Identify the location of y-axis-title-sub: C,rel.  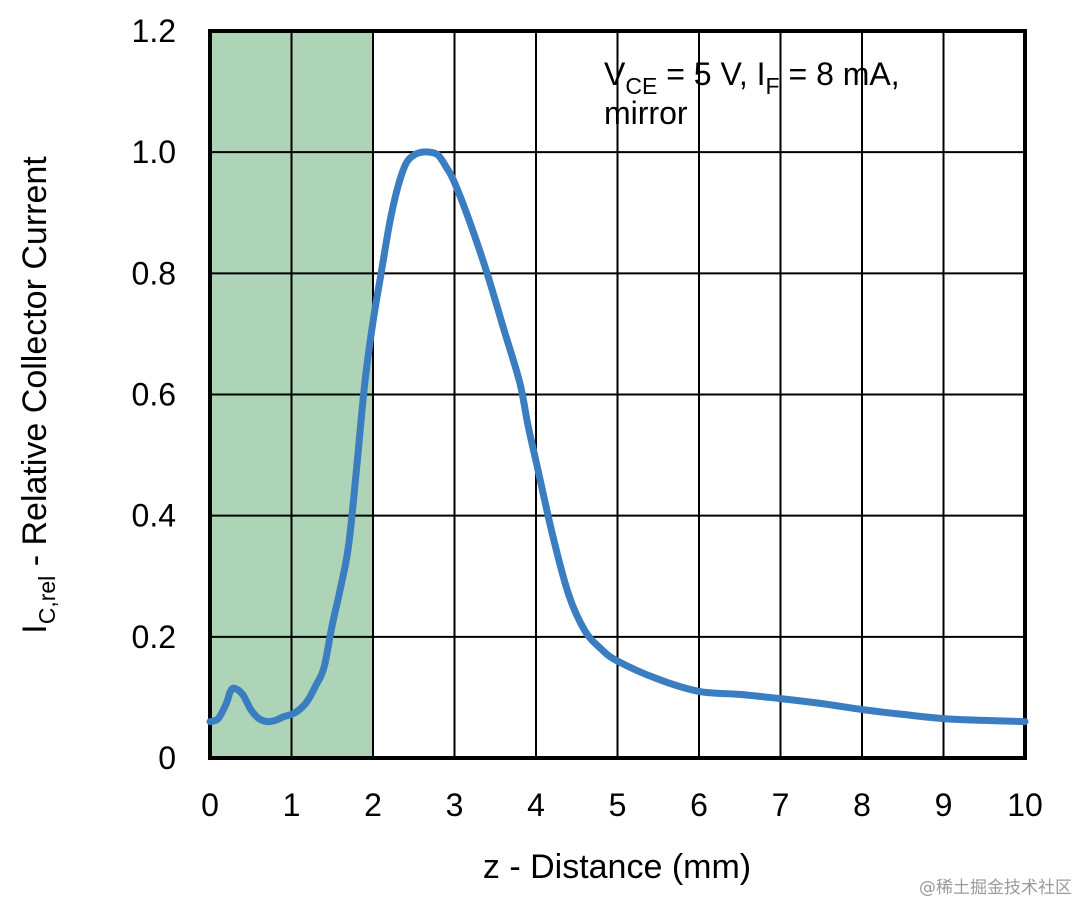
(47, 600).